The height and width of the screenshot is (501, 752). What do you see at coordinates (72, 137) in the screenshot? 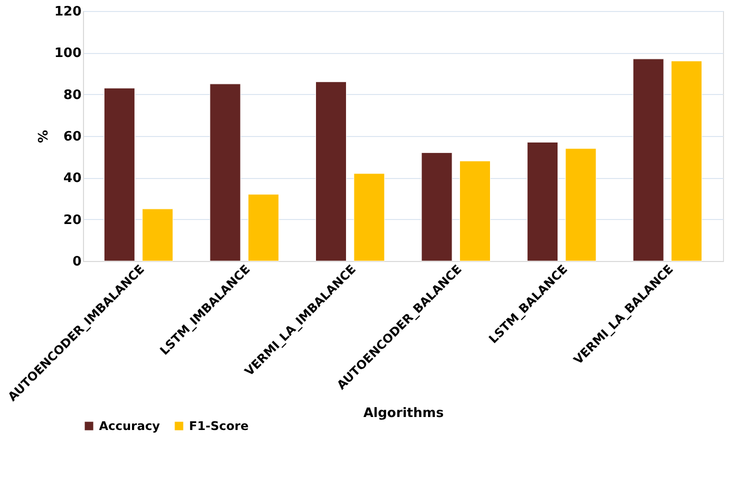
I see `y-tick-label: 60` at bounding box center [72, 137].